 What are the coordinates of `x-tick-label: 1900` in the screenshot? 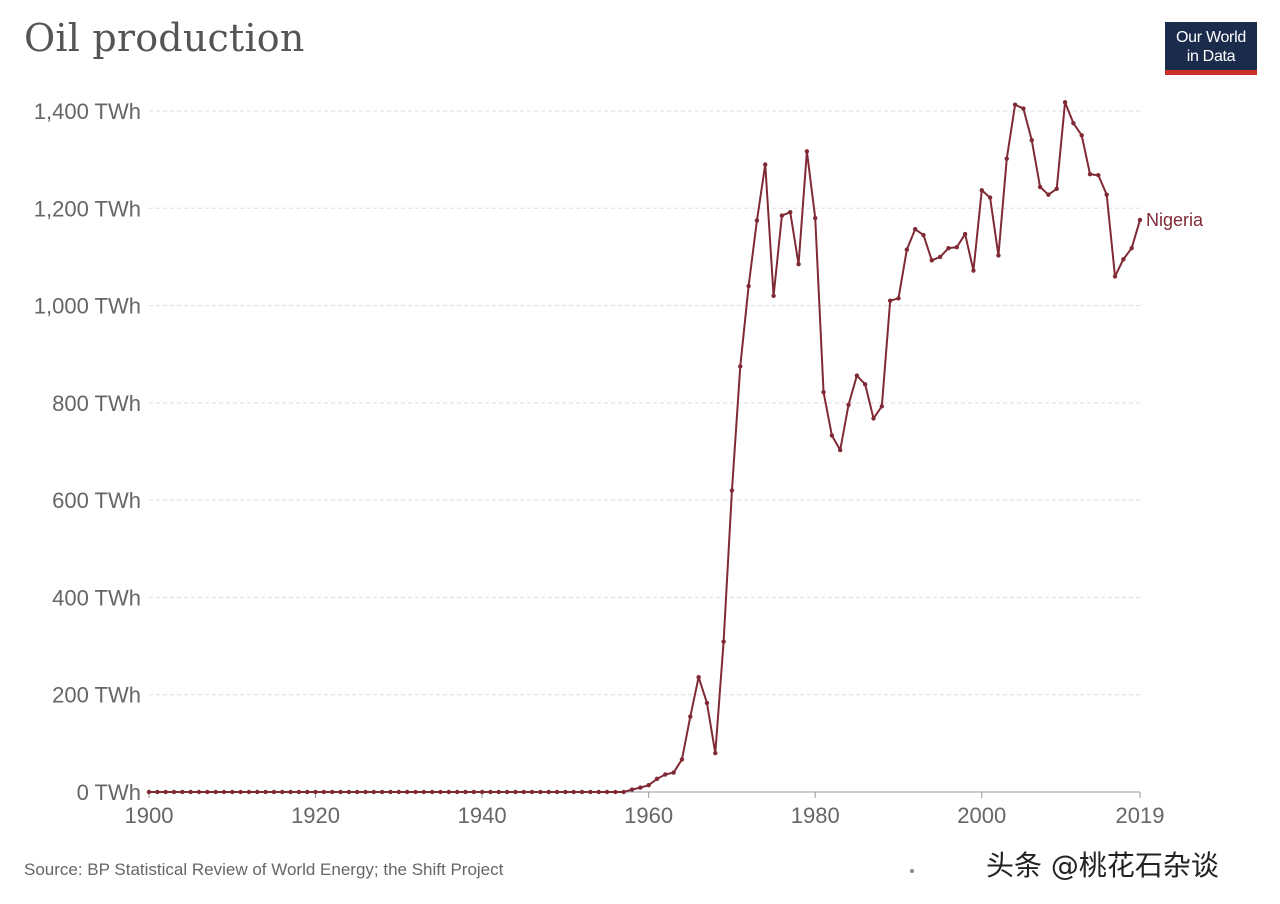 It's located at (149, 815).